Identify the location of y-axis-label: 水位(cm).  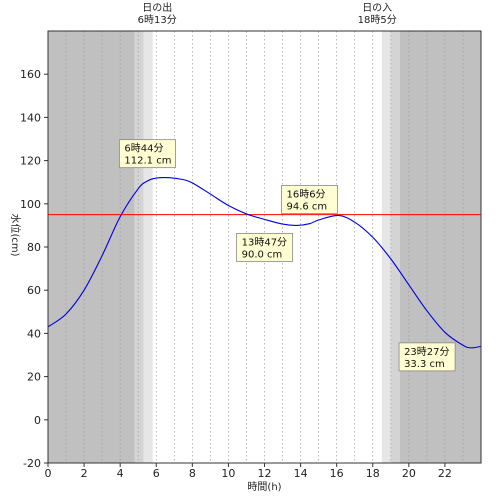
(15, 234).